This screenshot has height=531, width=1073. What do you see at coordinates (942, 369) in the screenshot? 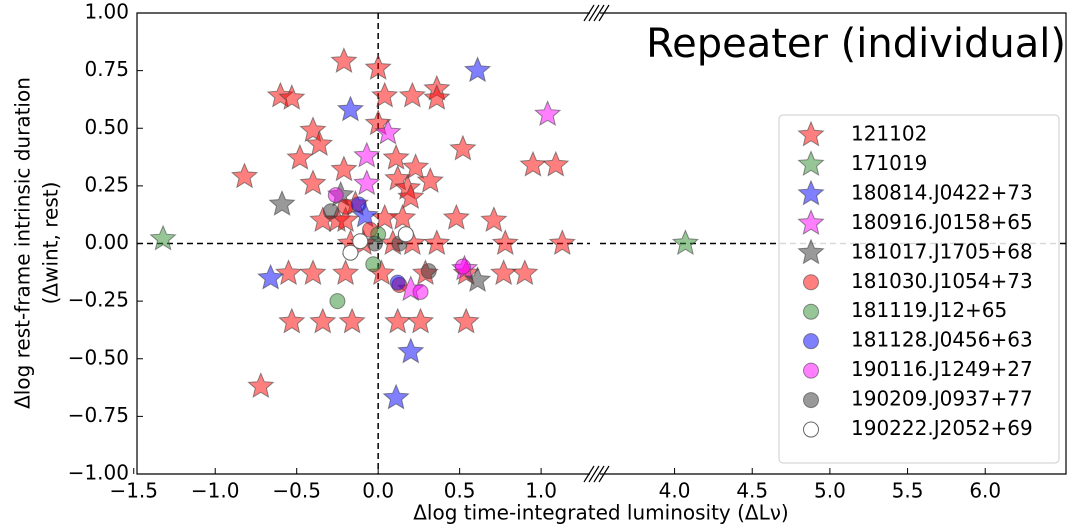
I see `legend-label: 190116.J1249+27` at bounding box center [942, 369].